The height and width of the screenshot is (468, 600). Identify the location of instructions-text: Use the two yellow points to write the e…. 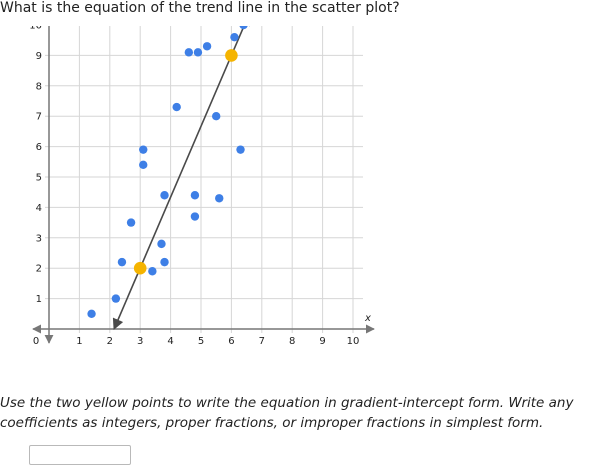
(287, 413).